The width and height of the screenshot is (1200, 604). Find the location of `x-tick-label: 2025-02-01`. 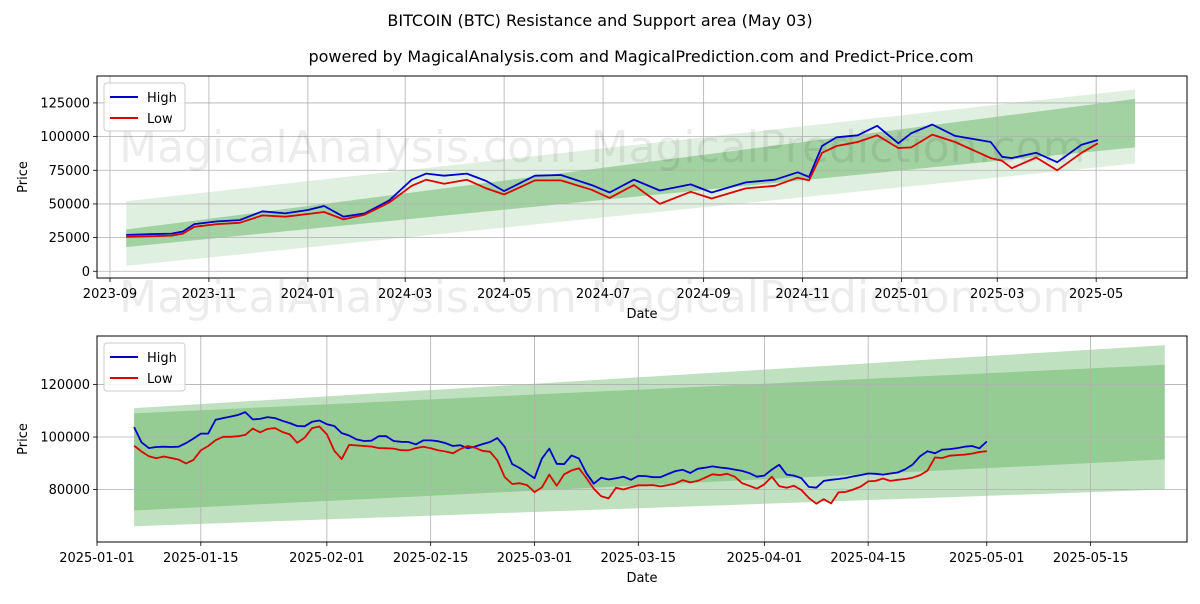

x-tick-label: 2025-02-01 is located at coordinates (327, 558).